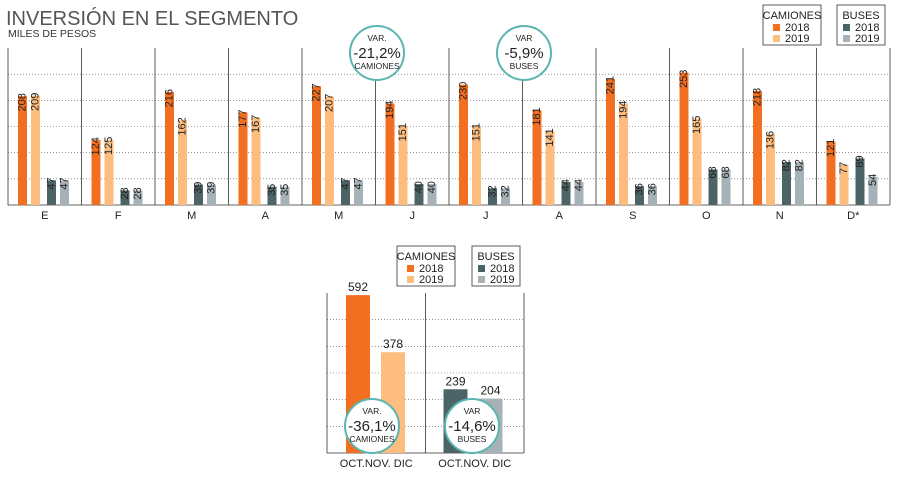 The width and height of the screenshot is (900, 482). What do you see at coordinates (329, 103) in the screenshot?
I see `bar-value-label: 207` at bounding box center [329, 103].